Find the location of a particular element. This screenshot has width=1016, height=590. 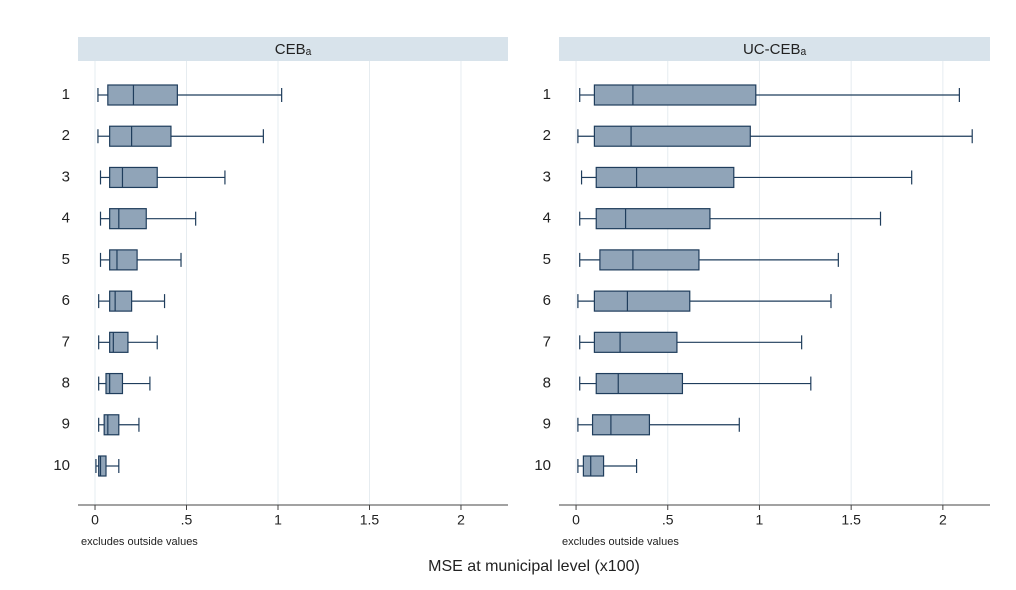

panel-title: UC-CEBₐ is located at coordinates (775, 49).